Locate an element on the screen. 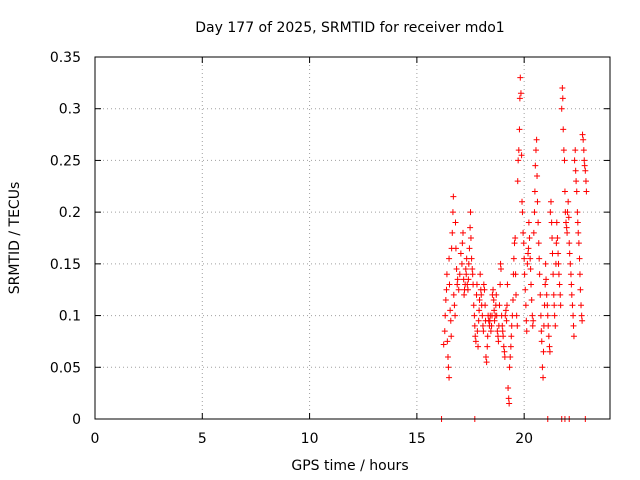 This screenshot has height=480, width=640. y-tick-label: 0.05 is located at coordinates (65, 368).